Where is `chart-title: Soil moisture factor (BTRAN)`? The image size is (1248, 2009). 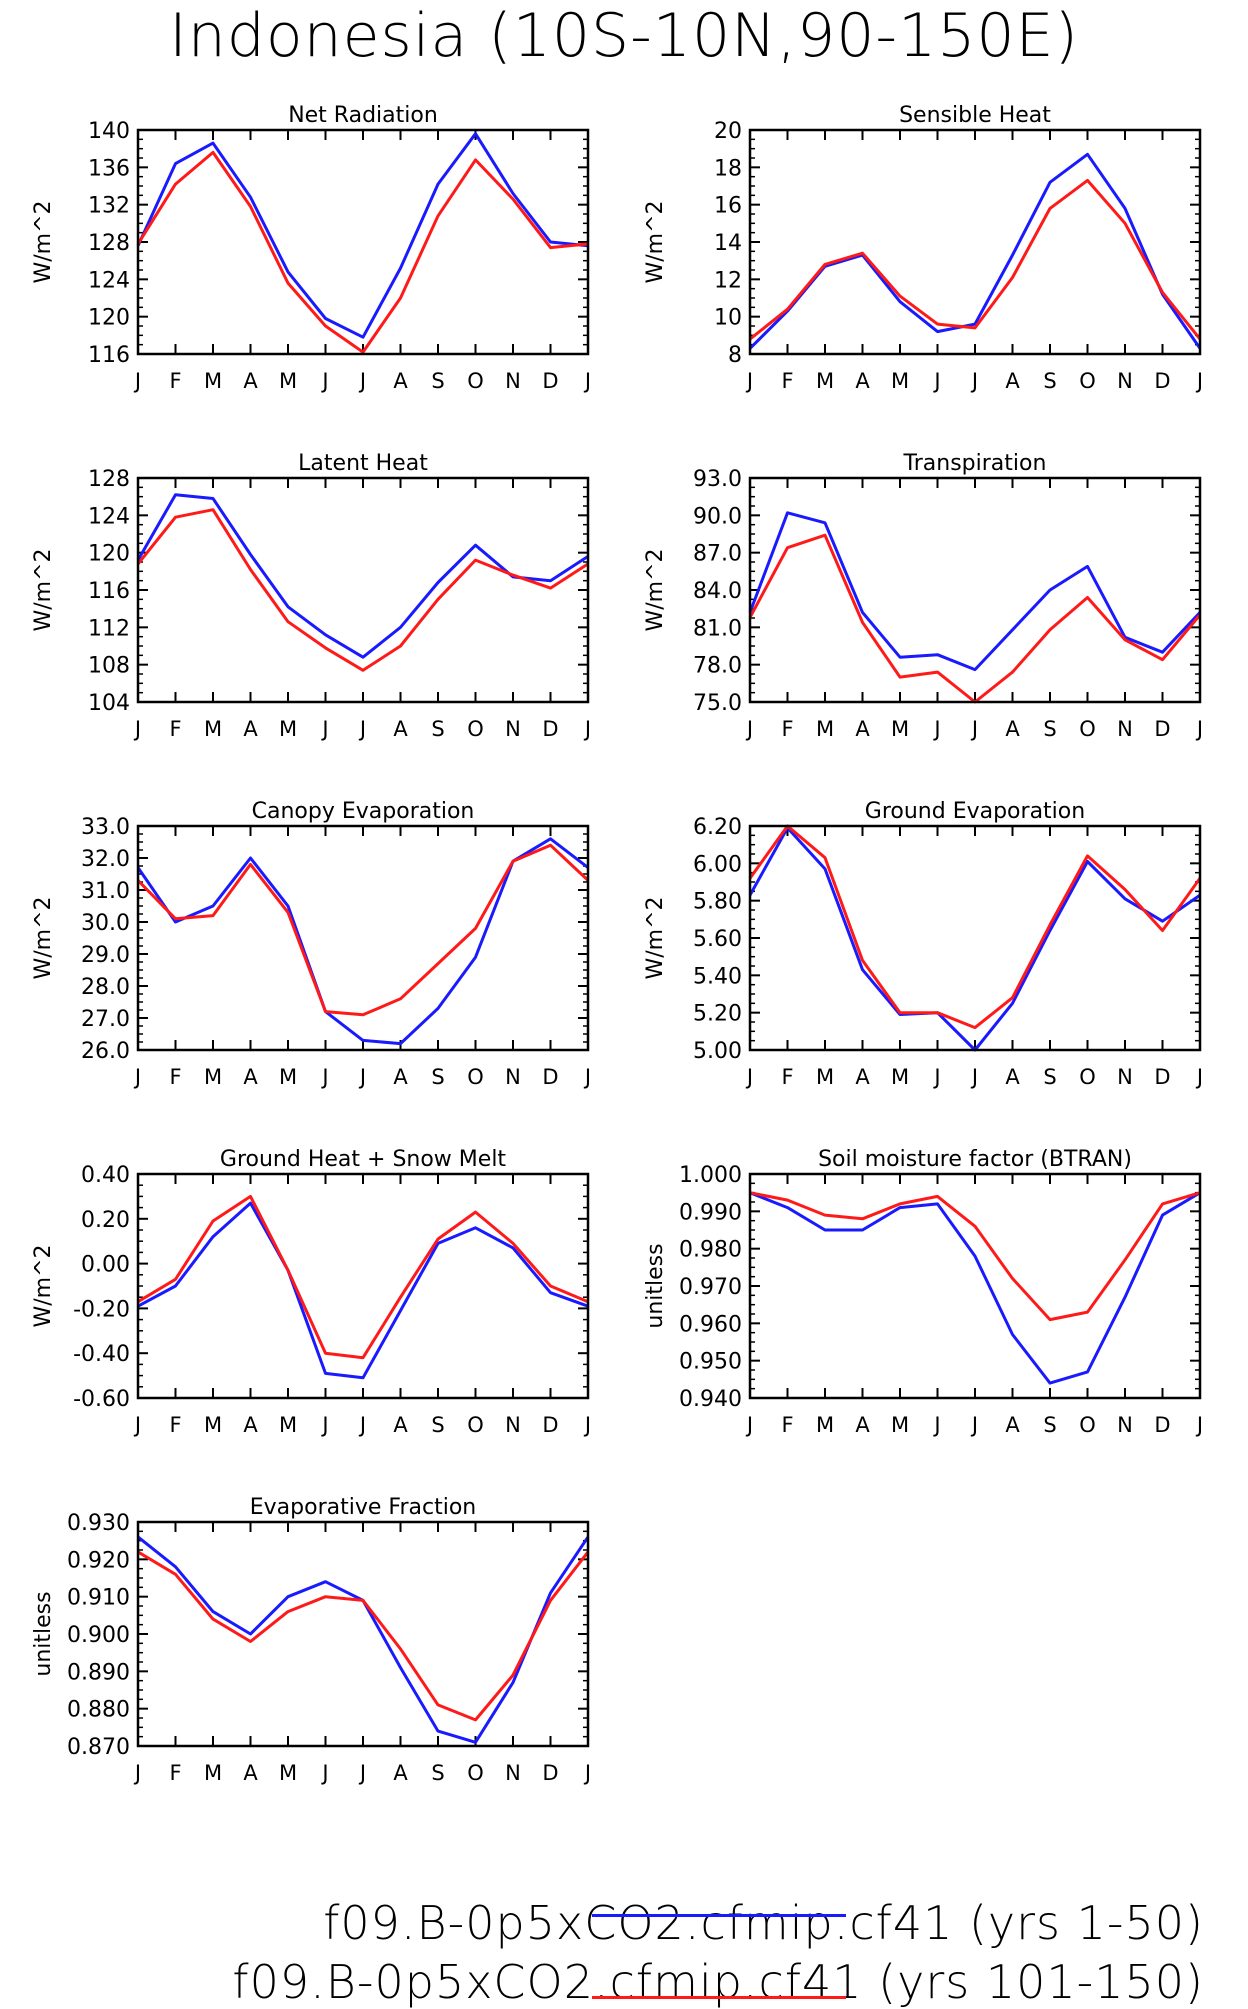
chart-title: Soil moisture factor (BTRAN) is located at coordinates (975, 1159).